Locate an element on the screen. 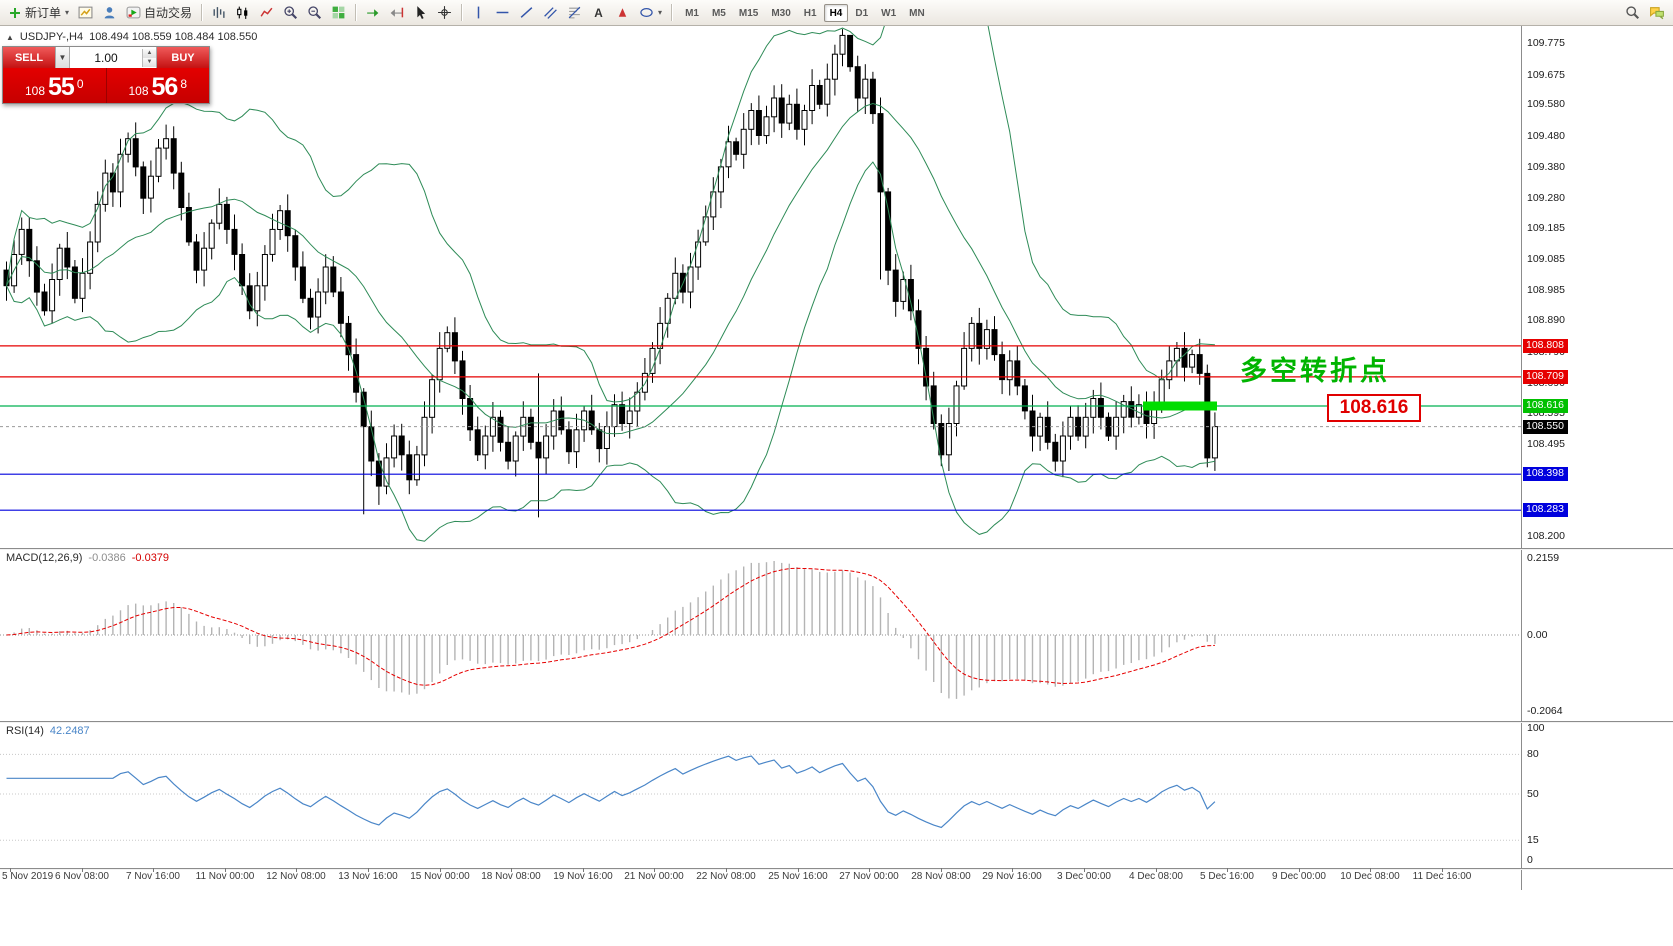  chat-button is located at coordinates (1657, 12).